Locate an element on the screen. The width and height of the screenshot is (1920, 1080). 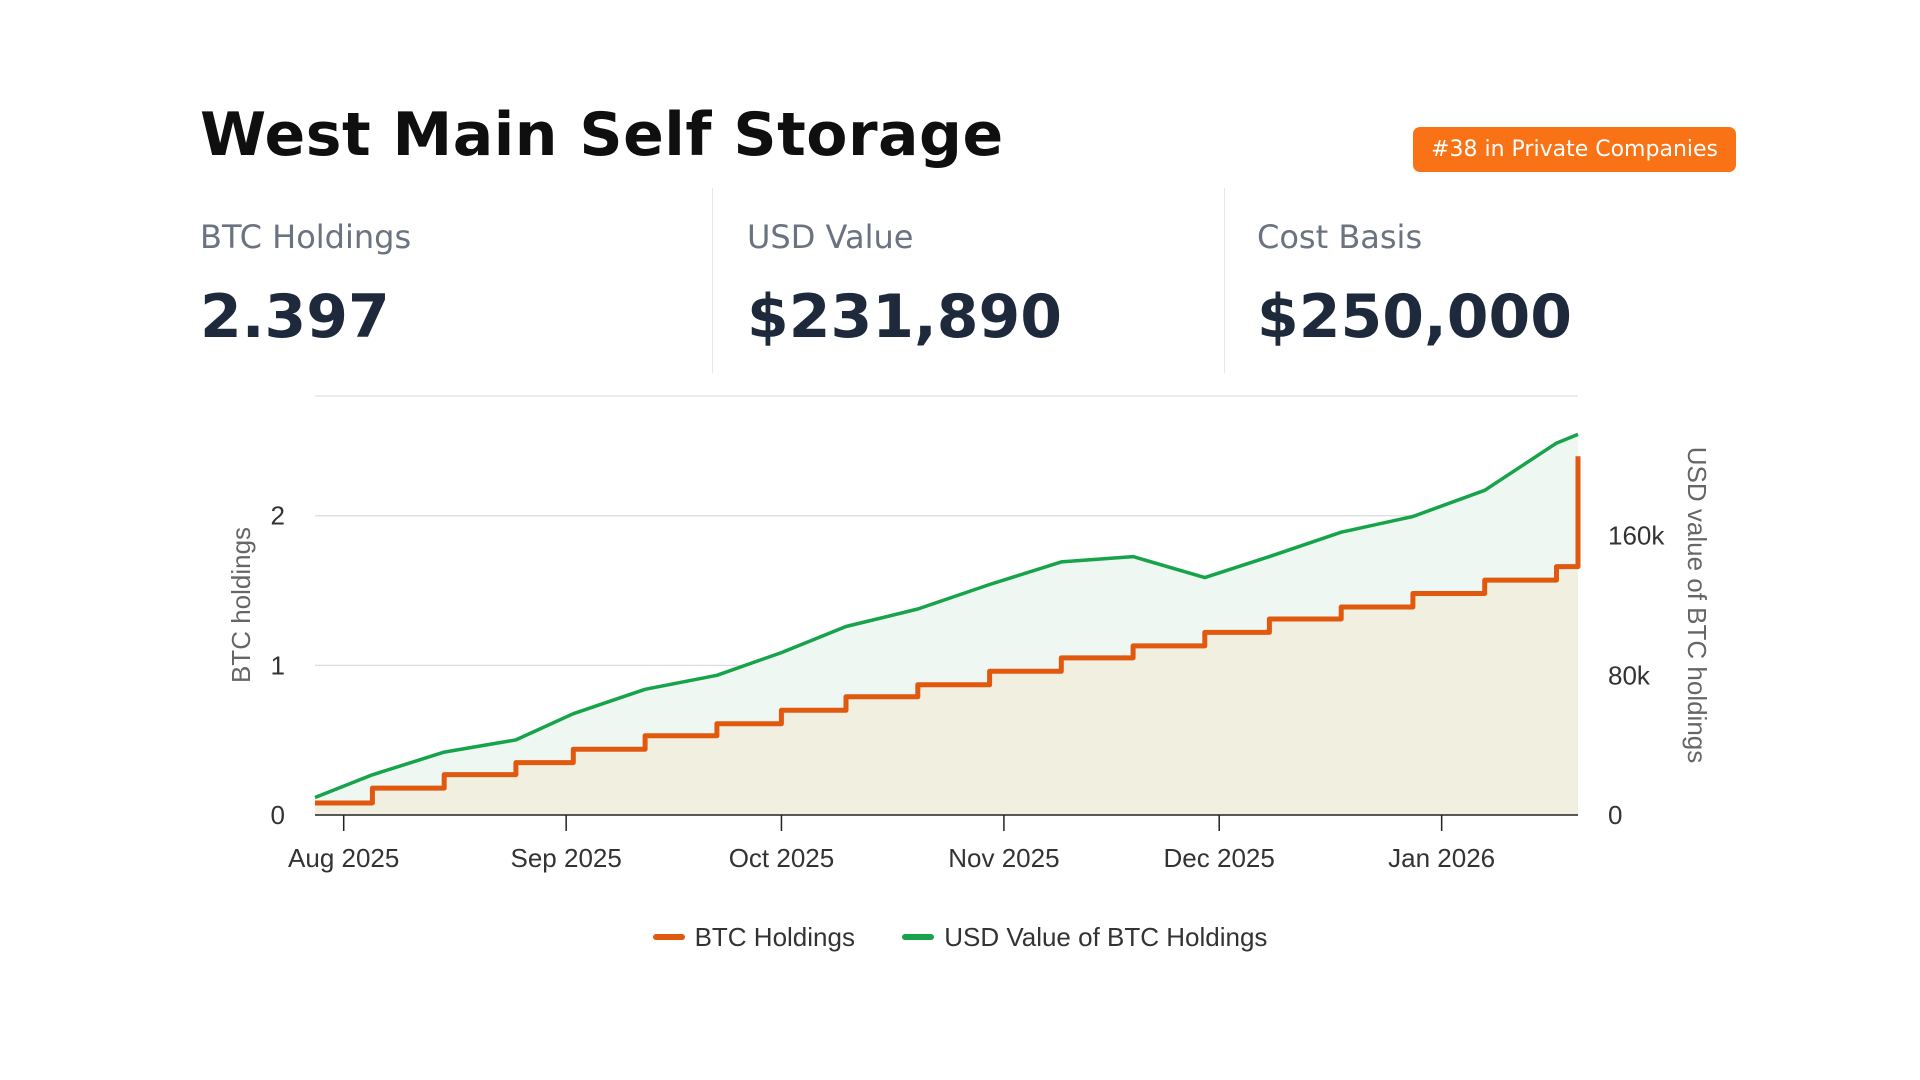
rank-badge: #38 in Private Companies is located at coordinates (1574, 149).